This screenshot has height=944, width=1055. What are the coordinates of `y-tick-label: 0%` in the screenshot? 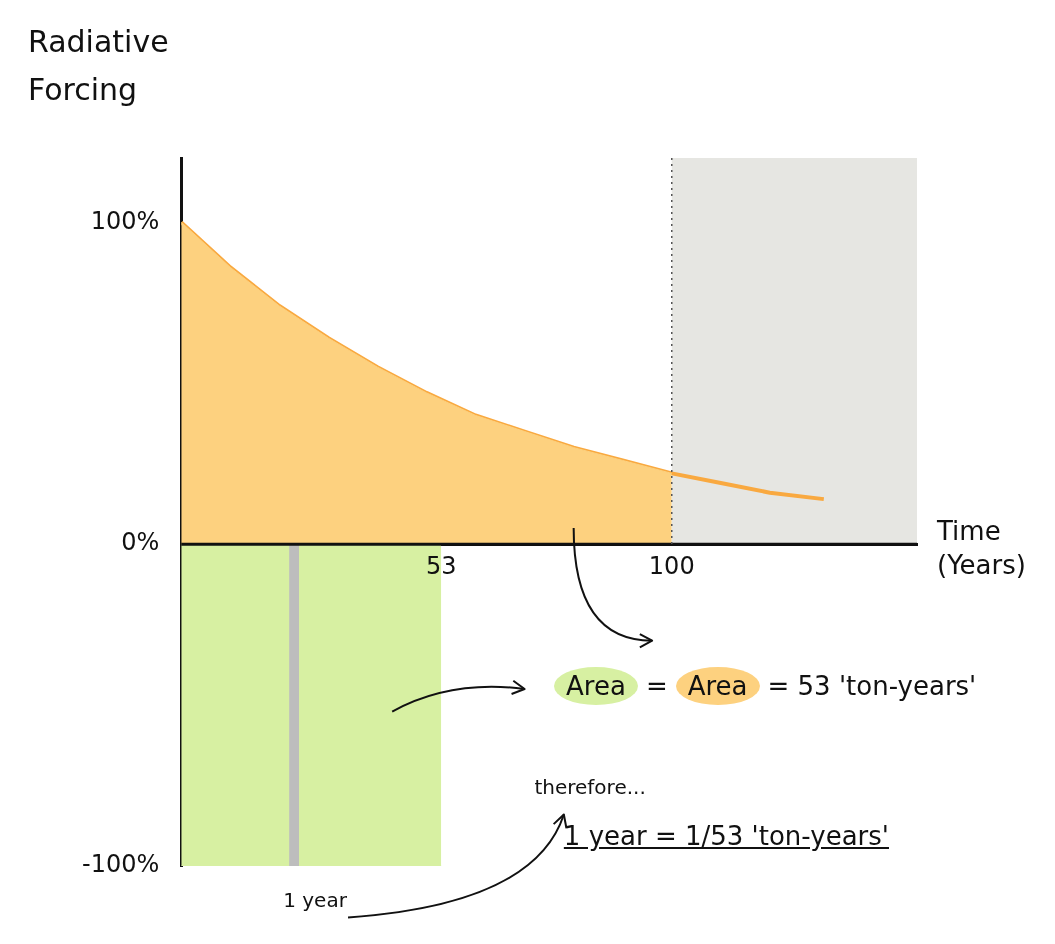 It's located at (140, 542).